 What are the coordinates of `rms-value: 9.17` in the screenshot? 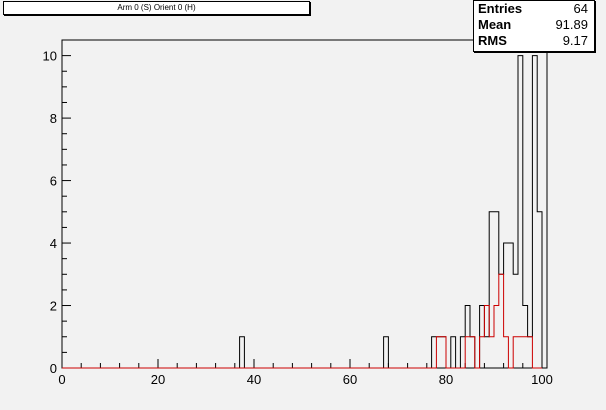 It's located at (575, 40).